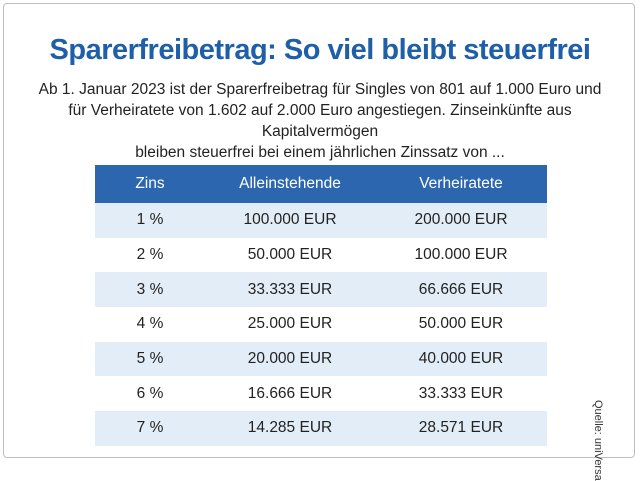  I want to click on cell-zins: 7 %, so click(150, 428).